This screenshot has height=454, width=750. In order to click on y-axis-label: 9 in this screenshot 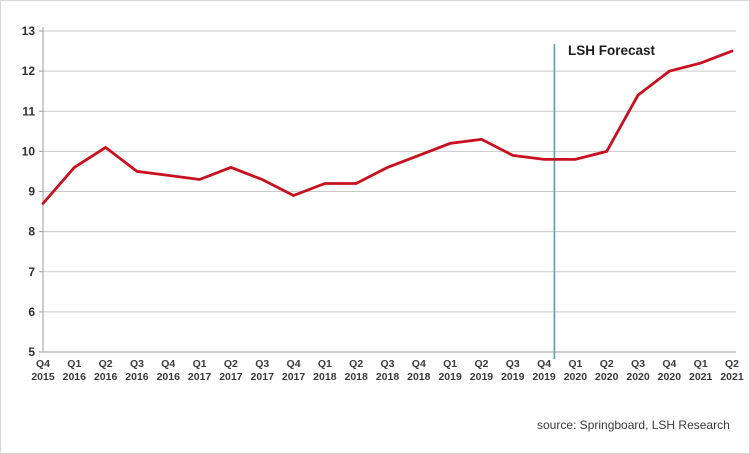, I will do `click(31, 192)`.